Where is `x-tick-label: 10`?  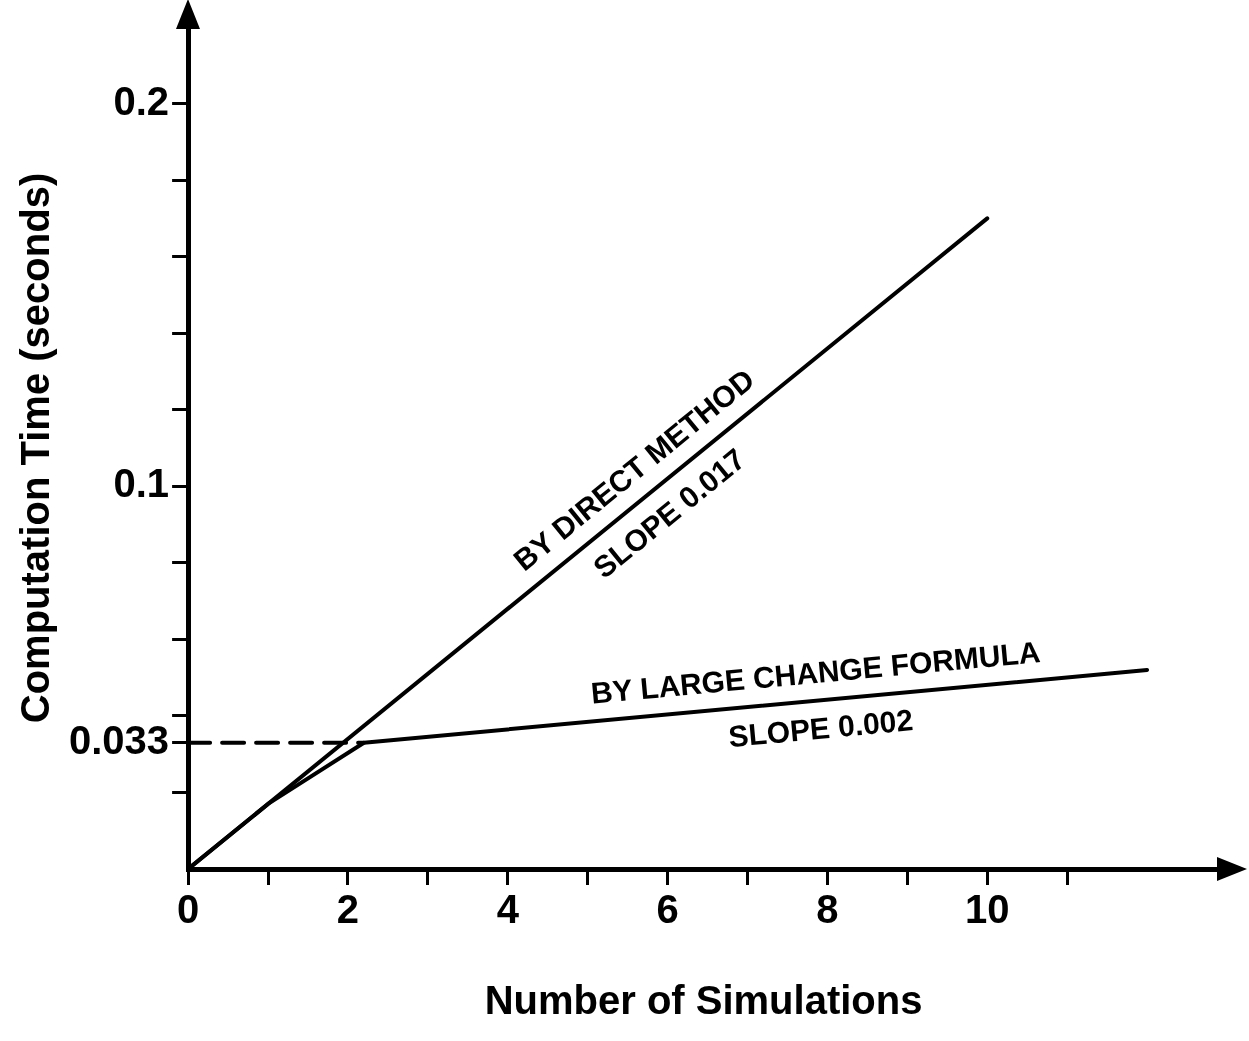 x-tick-label: 10 is located at coordinates (987, 909).